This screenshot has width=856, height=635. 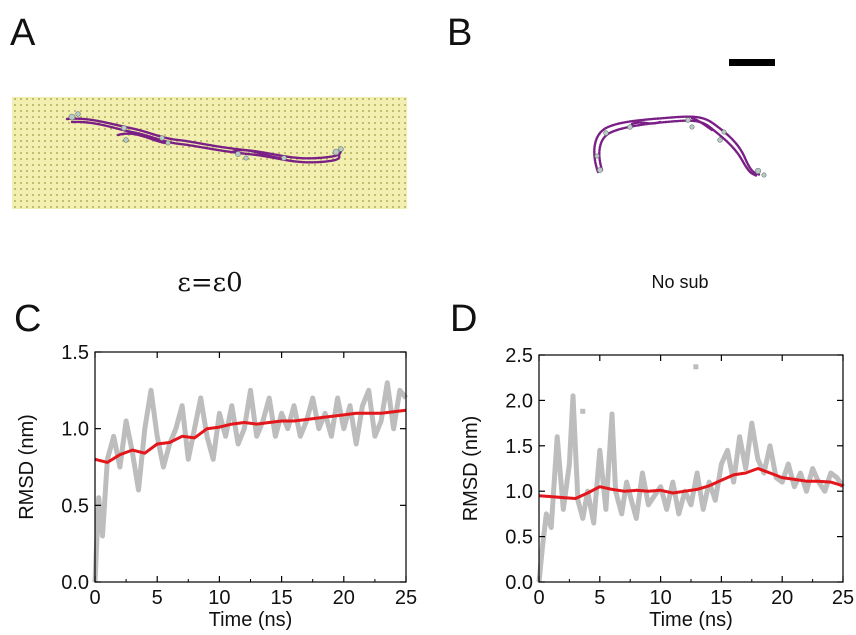 I want to click on scale-bar, so click(x=752, y=62).